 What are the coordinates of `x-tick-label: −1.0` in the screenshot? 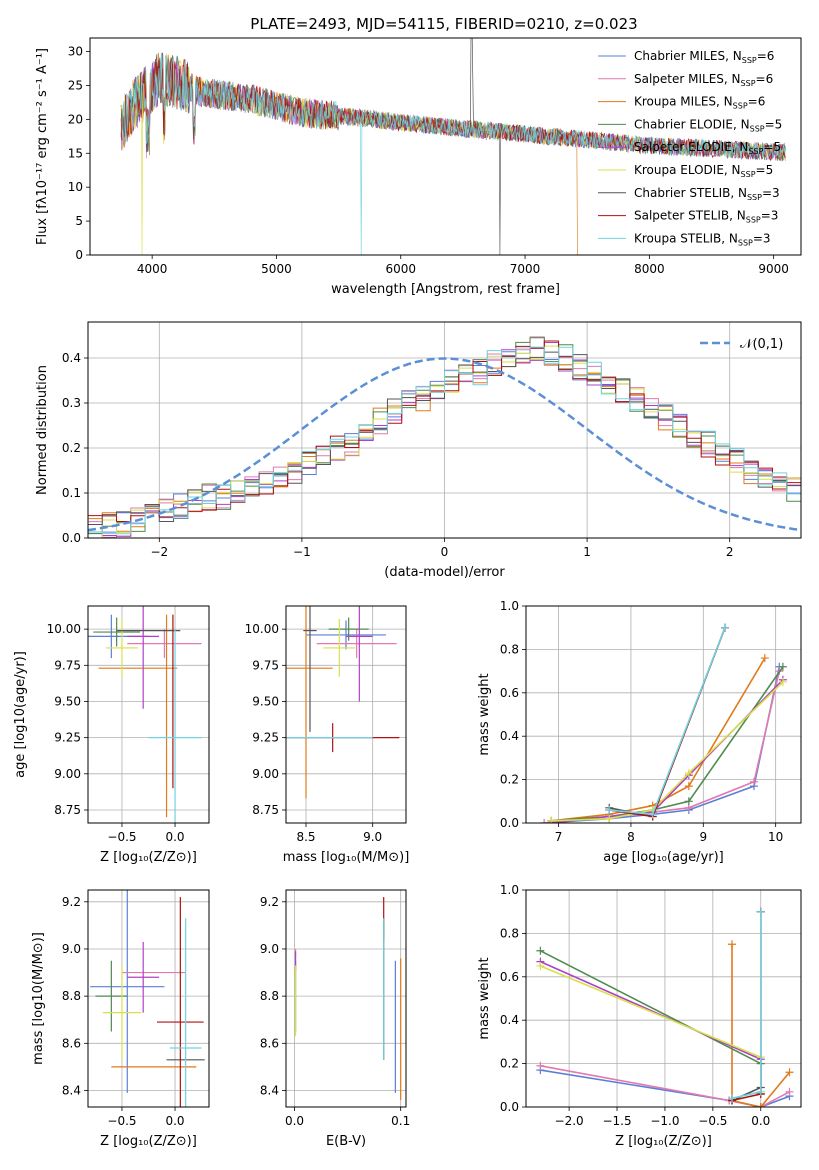 It's located at (664, 1121).